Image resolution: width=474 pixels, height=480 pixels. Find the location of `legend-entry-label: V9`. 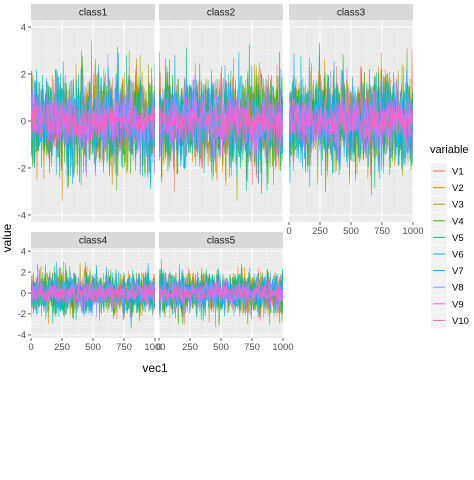

legend-entry-label: V9 is located at coordinates (458, 304).